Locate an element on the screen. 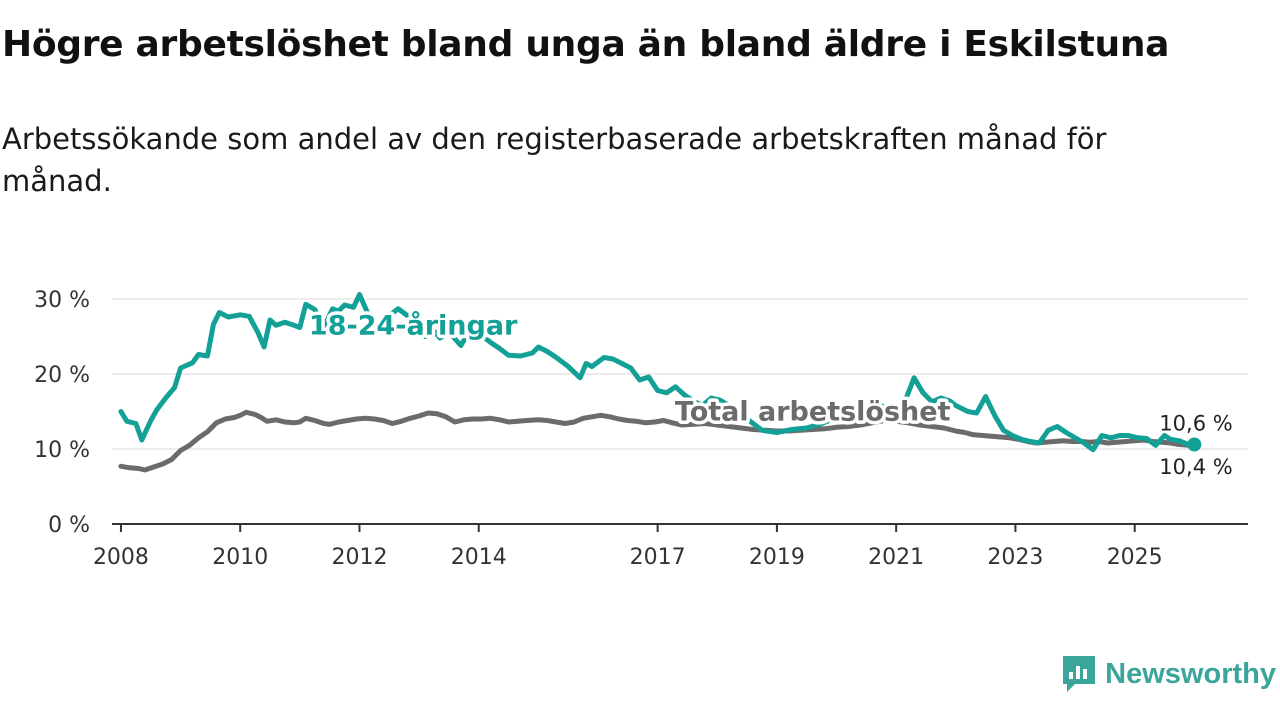 The height and width of the screenshot is (720, 1280). newsworthy-logo-icon is located at coordinates (1079, 674).